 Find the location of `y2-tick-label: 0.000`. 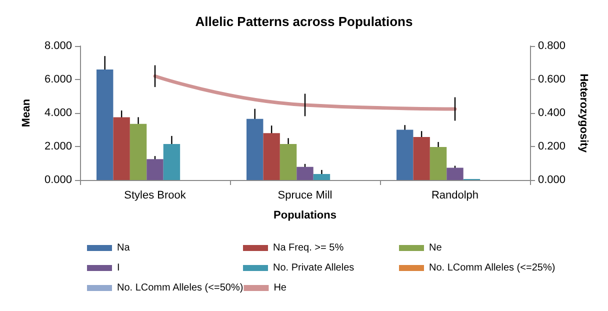

y2-tick-label: 0.000 is located at coordinates (552, 180).